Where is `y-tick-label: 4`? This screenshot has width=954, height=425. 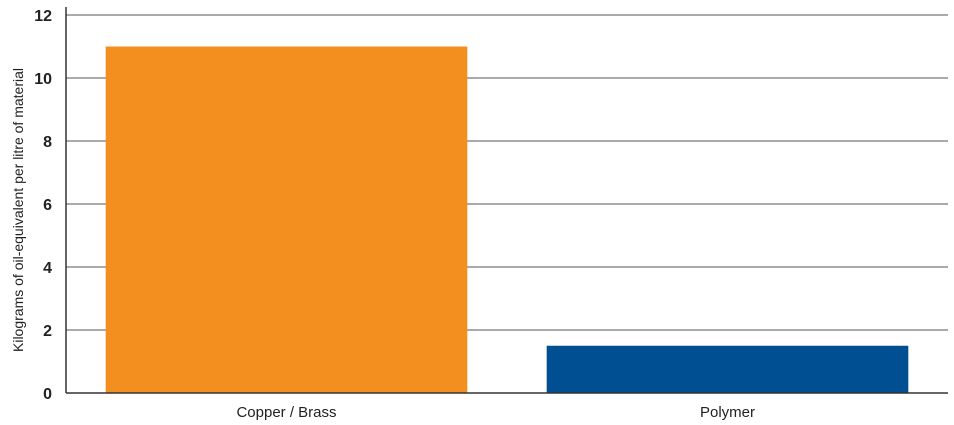 y-tick-label: 4 is located at coordinates (47, 268).